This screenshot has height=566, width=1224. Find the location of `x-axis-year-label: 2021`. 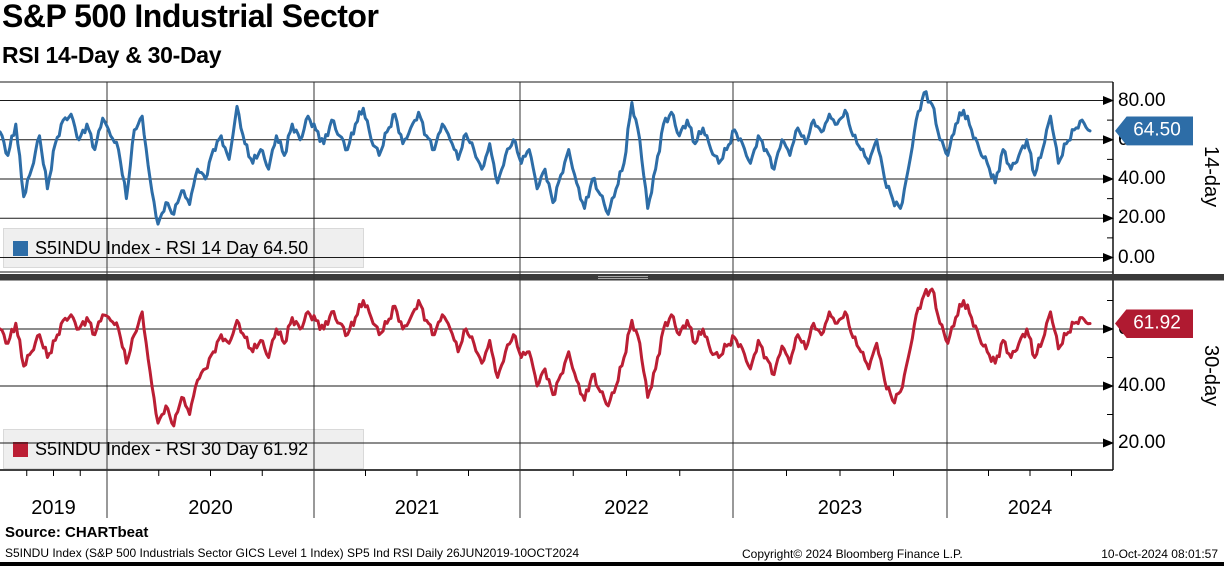

x-axis-year-label: 2021 is located at coordinates (417, 508).